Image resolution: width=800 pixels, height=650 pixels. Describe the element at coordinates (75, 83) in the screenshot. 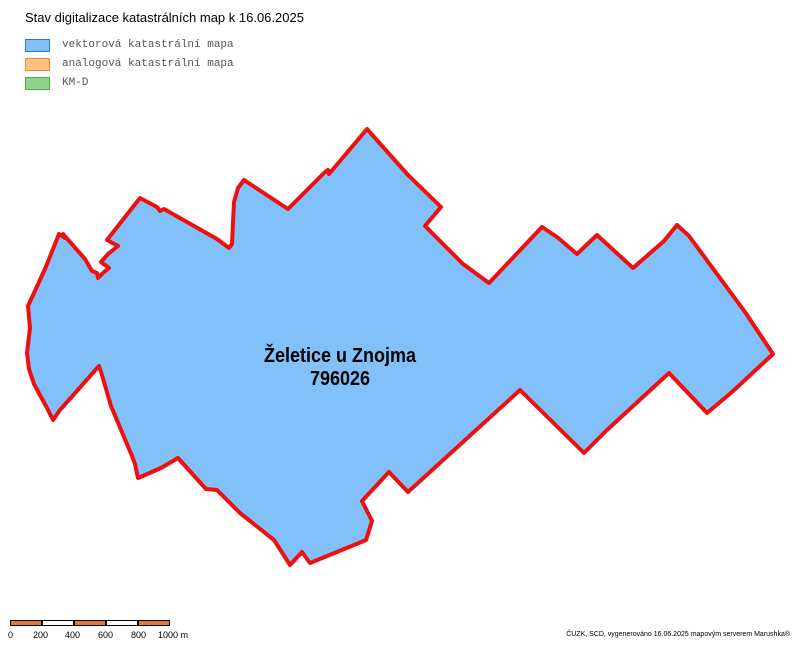

I see `legend-label-kmd: KM-D` at that location.